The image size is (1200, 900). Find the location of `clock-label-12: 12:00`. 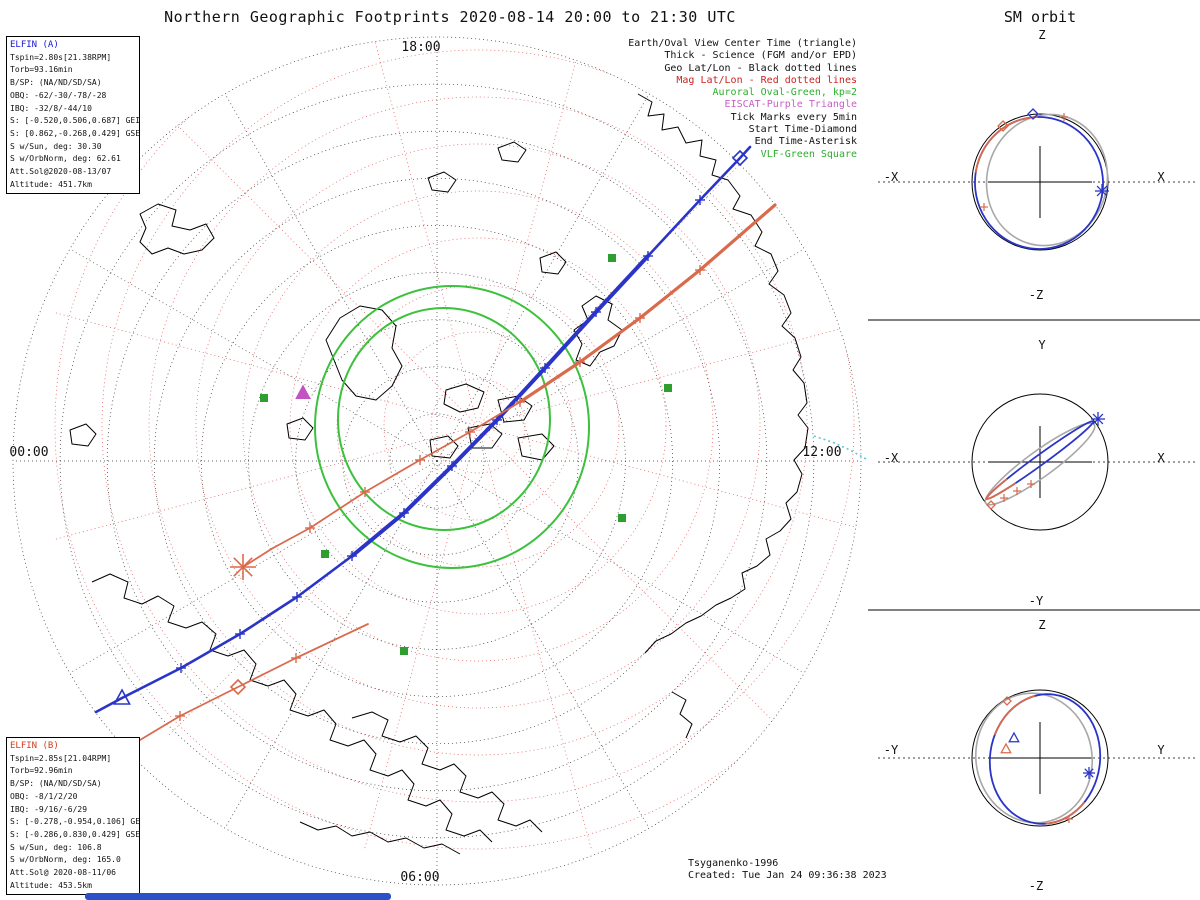

clock-label-12: 12:00 is located at coordinates (822, 452).